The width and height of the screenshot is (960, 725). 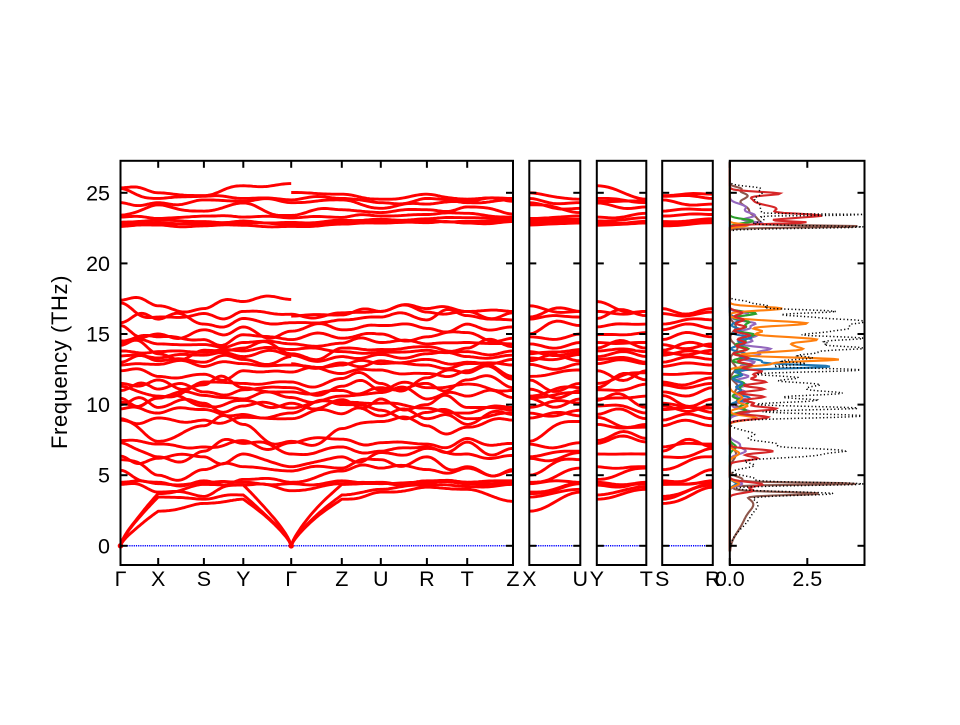 What do you see at coordinates (59, 362) in the screenshot?
I see `svg-text: Frequency (THz)` at bounding box center [59, 362].